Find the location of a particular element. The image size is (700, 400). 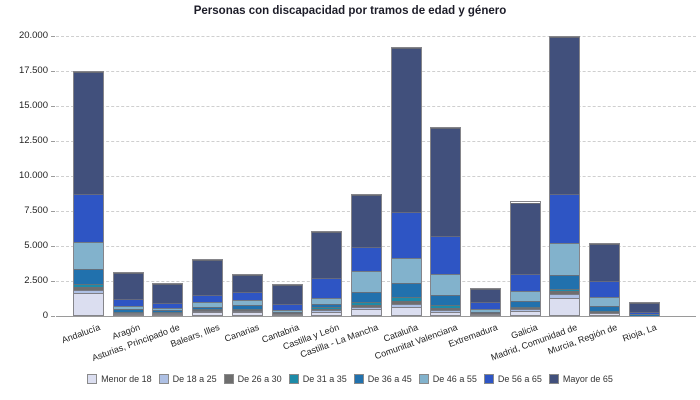

y-tick-label: 0 is located at coordinates (45, 315).